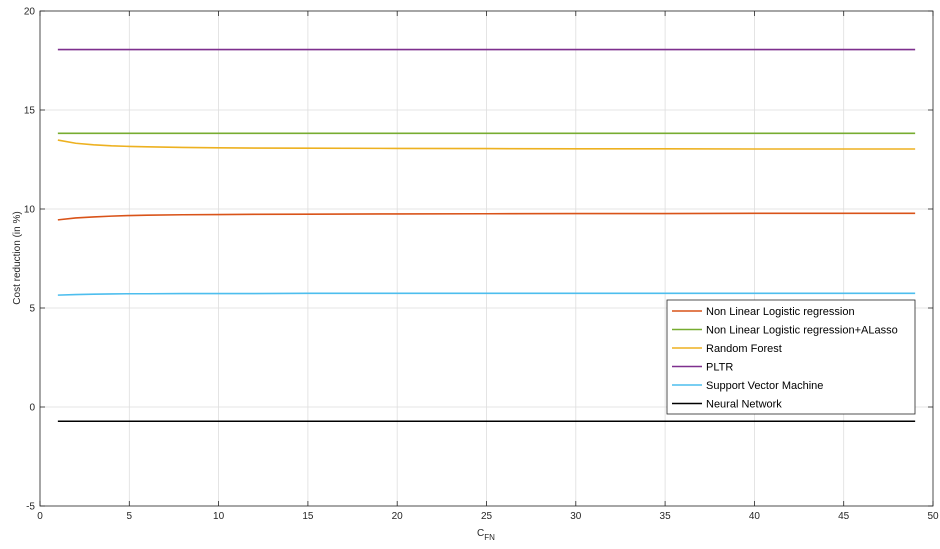  What do you see at coordinates (219, 516) in the screenshot?
I see `x-tick-label: 10` at bounding box center [219, 516].